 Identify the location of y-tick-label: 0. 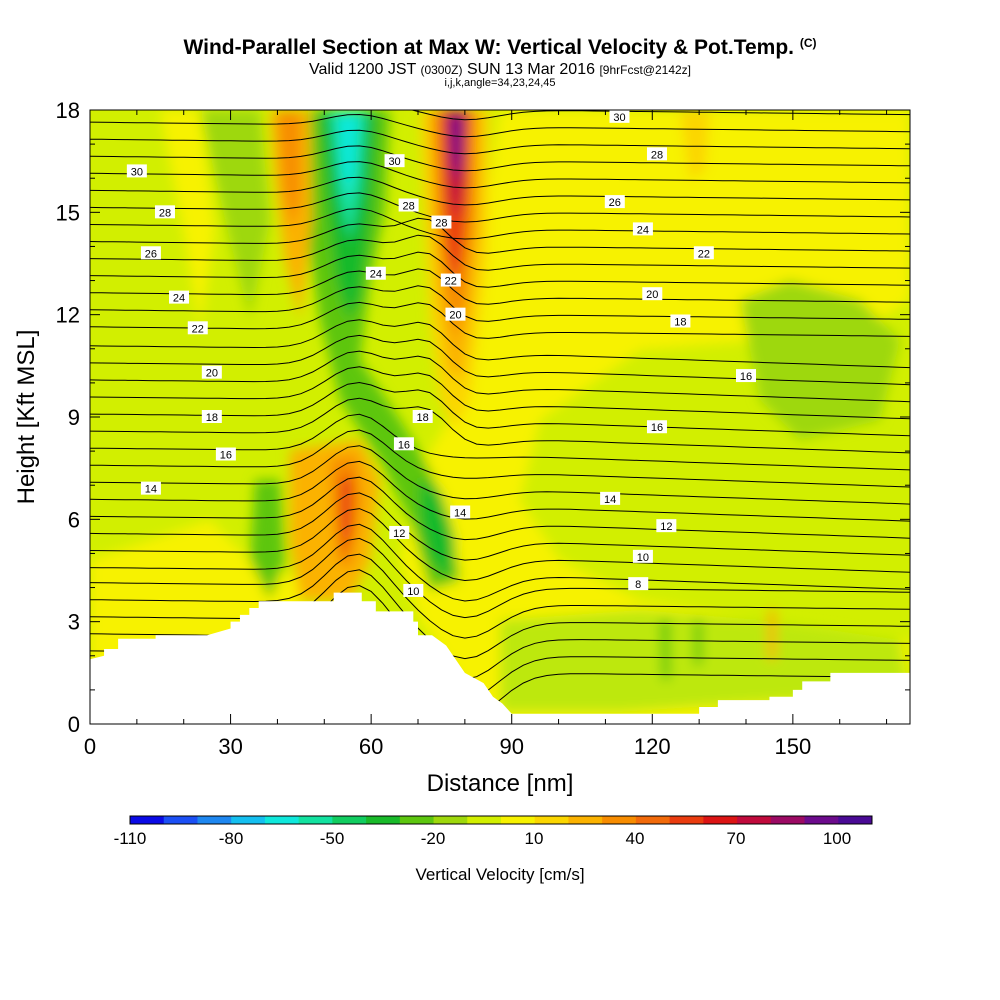
(74, 724).